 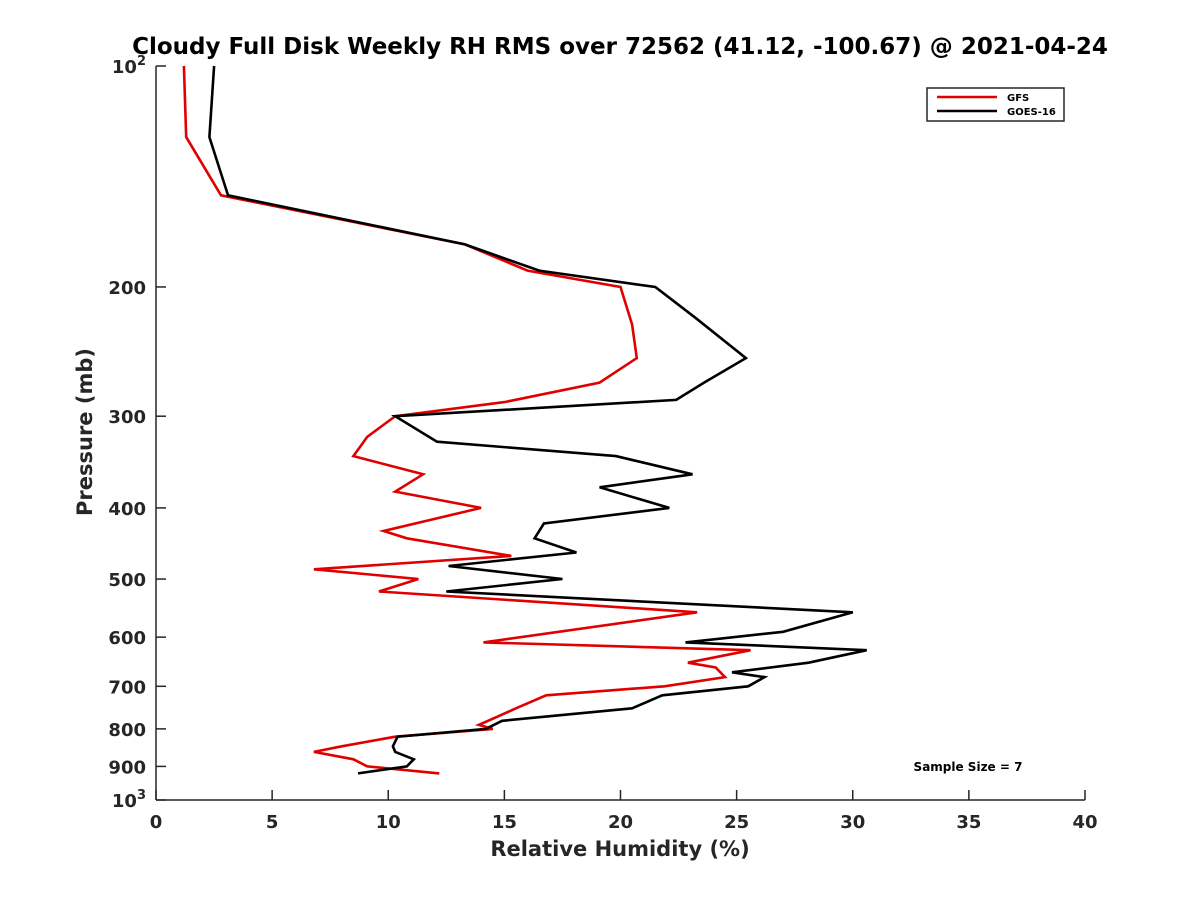 I want to click on y-tick-label: 300, so click(x=127, y=417).